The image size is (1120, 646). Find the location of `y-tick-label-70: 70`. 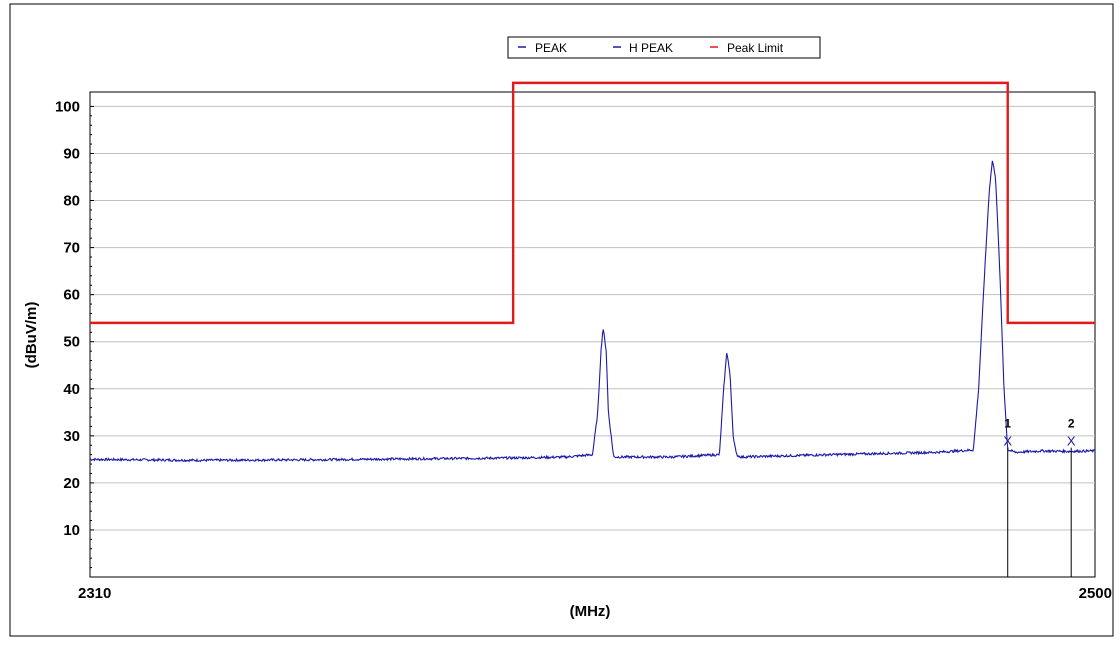

y-tick-label-70: 70 is located at coordinates (71, 248).